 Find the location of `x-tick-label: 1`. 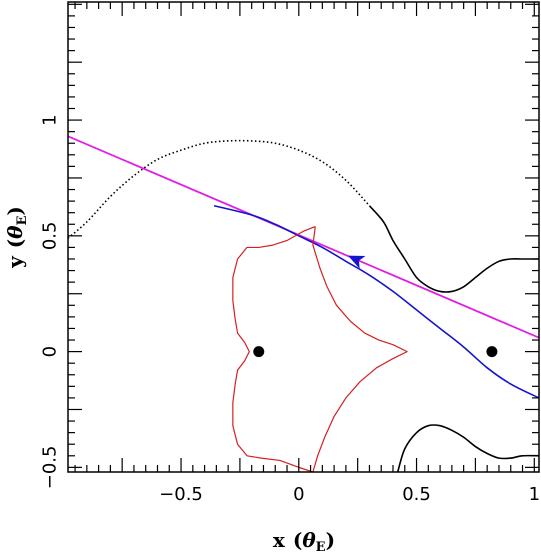

x-tick-label: 1 is located at coordinates (534, 494).